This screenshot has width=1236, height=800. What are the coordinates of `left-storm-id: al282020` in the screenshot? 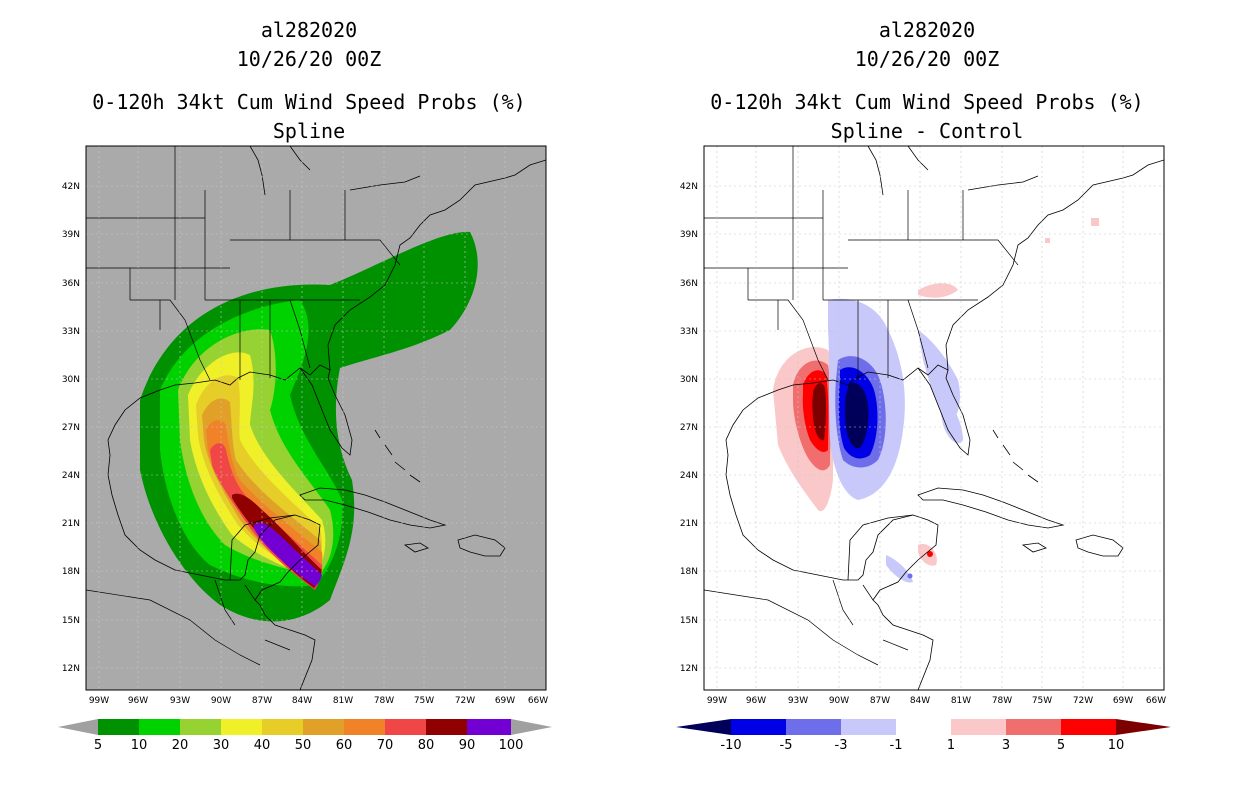 It's located at (309, 30).